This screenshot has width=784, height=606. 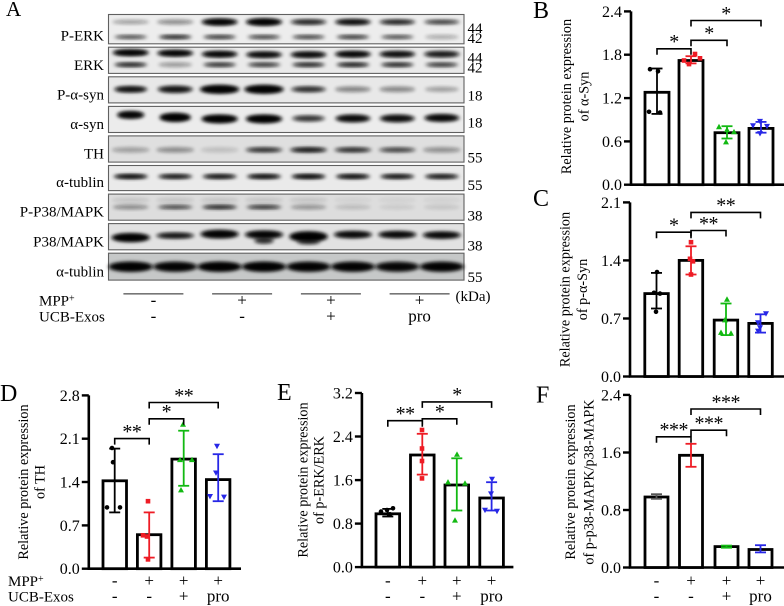 What do you see at coordinates (541, 12) in the screenshot?
I see `svg-text: B` at bounding box center [541, 12].